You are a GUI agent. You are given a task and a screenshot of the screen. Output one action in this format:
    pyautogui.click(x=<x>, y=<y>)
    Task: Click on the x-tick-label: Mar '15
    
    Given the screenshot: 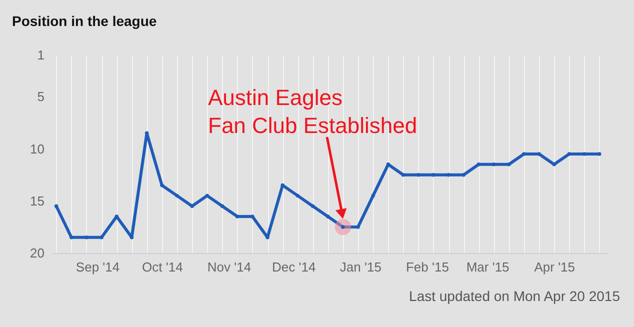 What is the action you would take?
    pyautogui.click(x=488, y=267)
    